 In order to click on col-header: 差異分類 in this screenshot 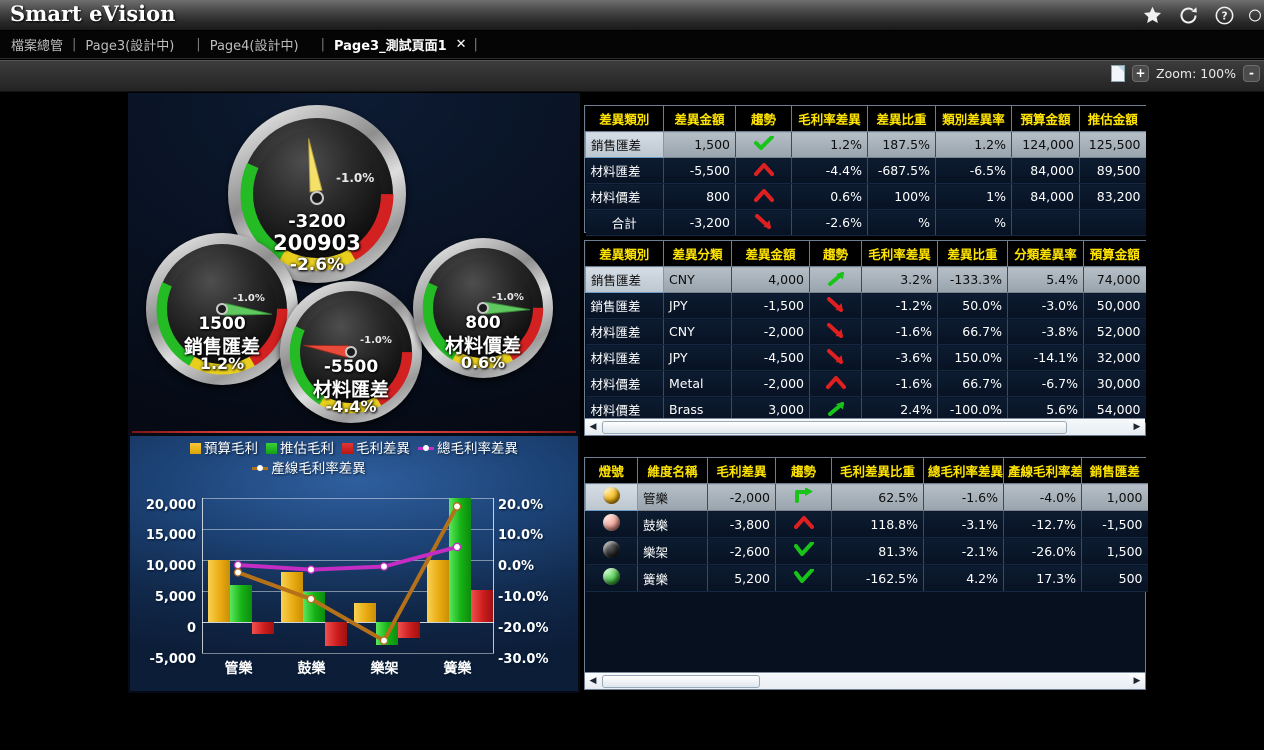, I will do `click(697, 254)`.